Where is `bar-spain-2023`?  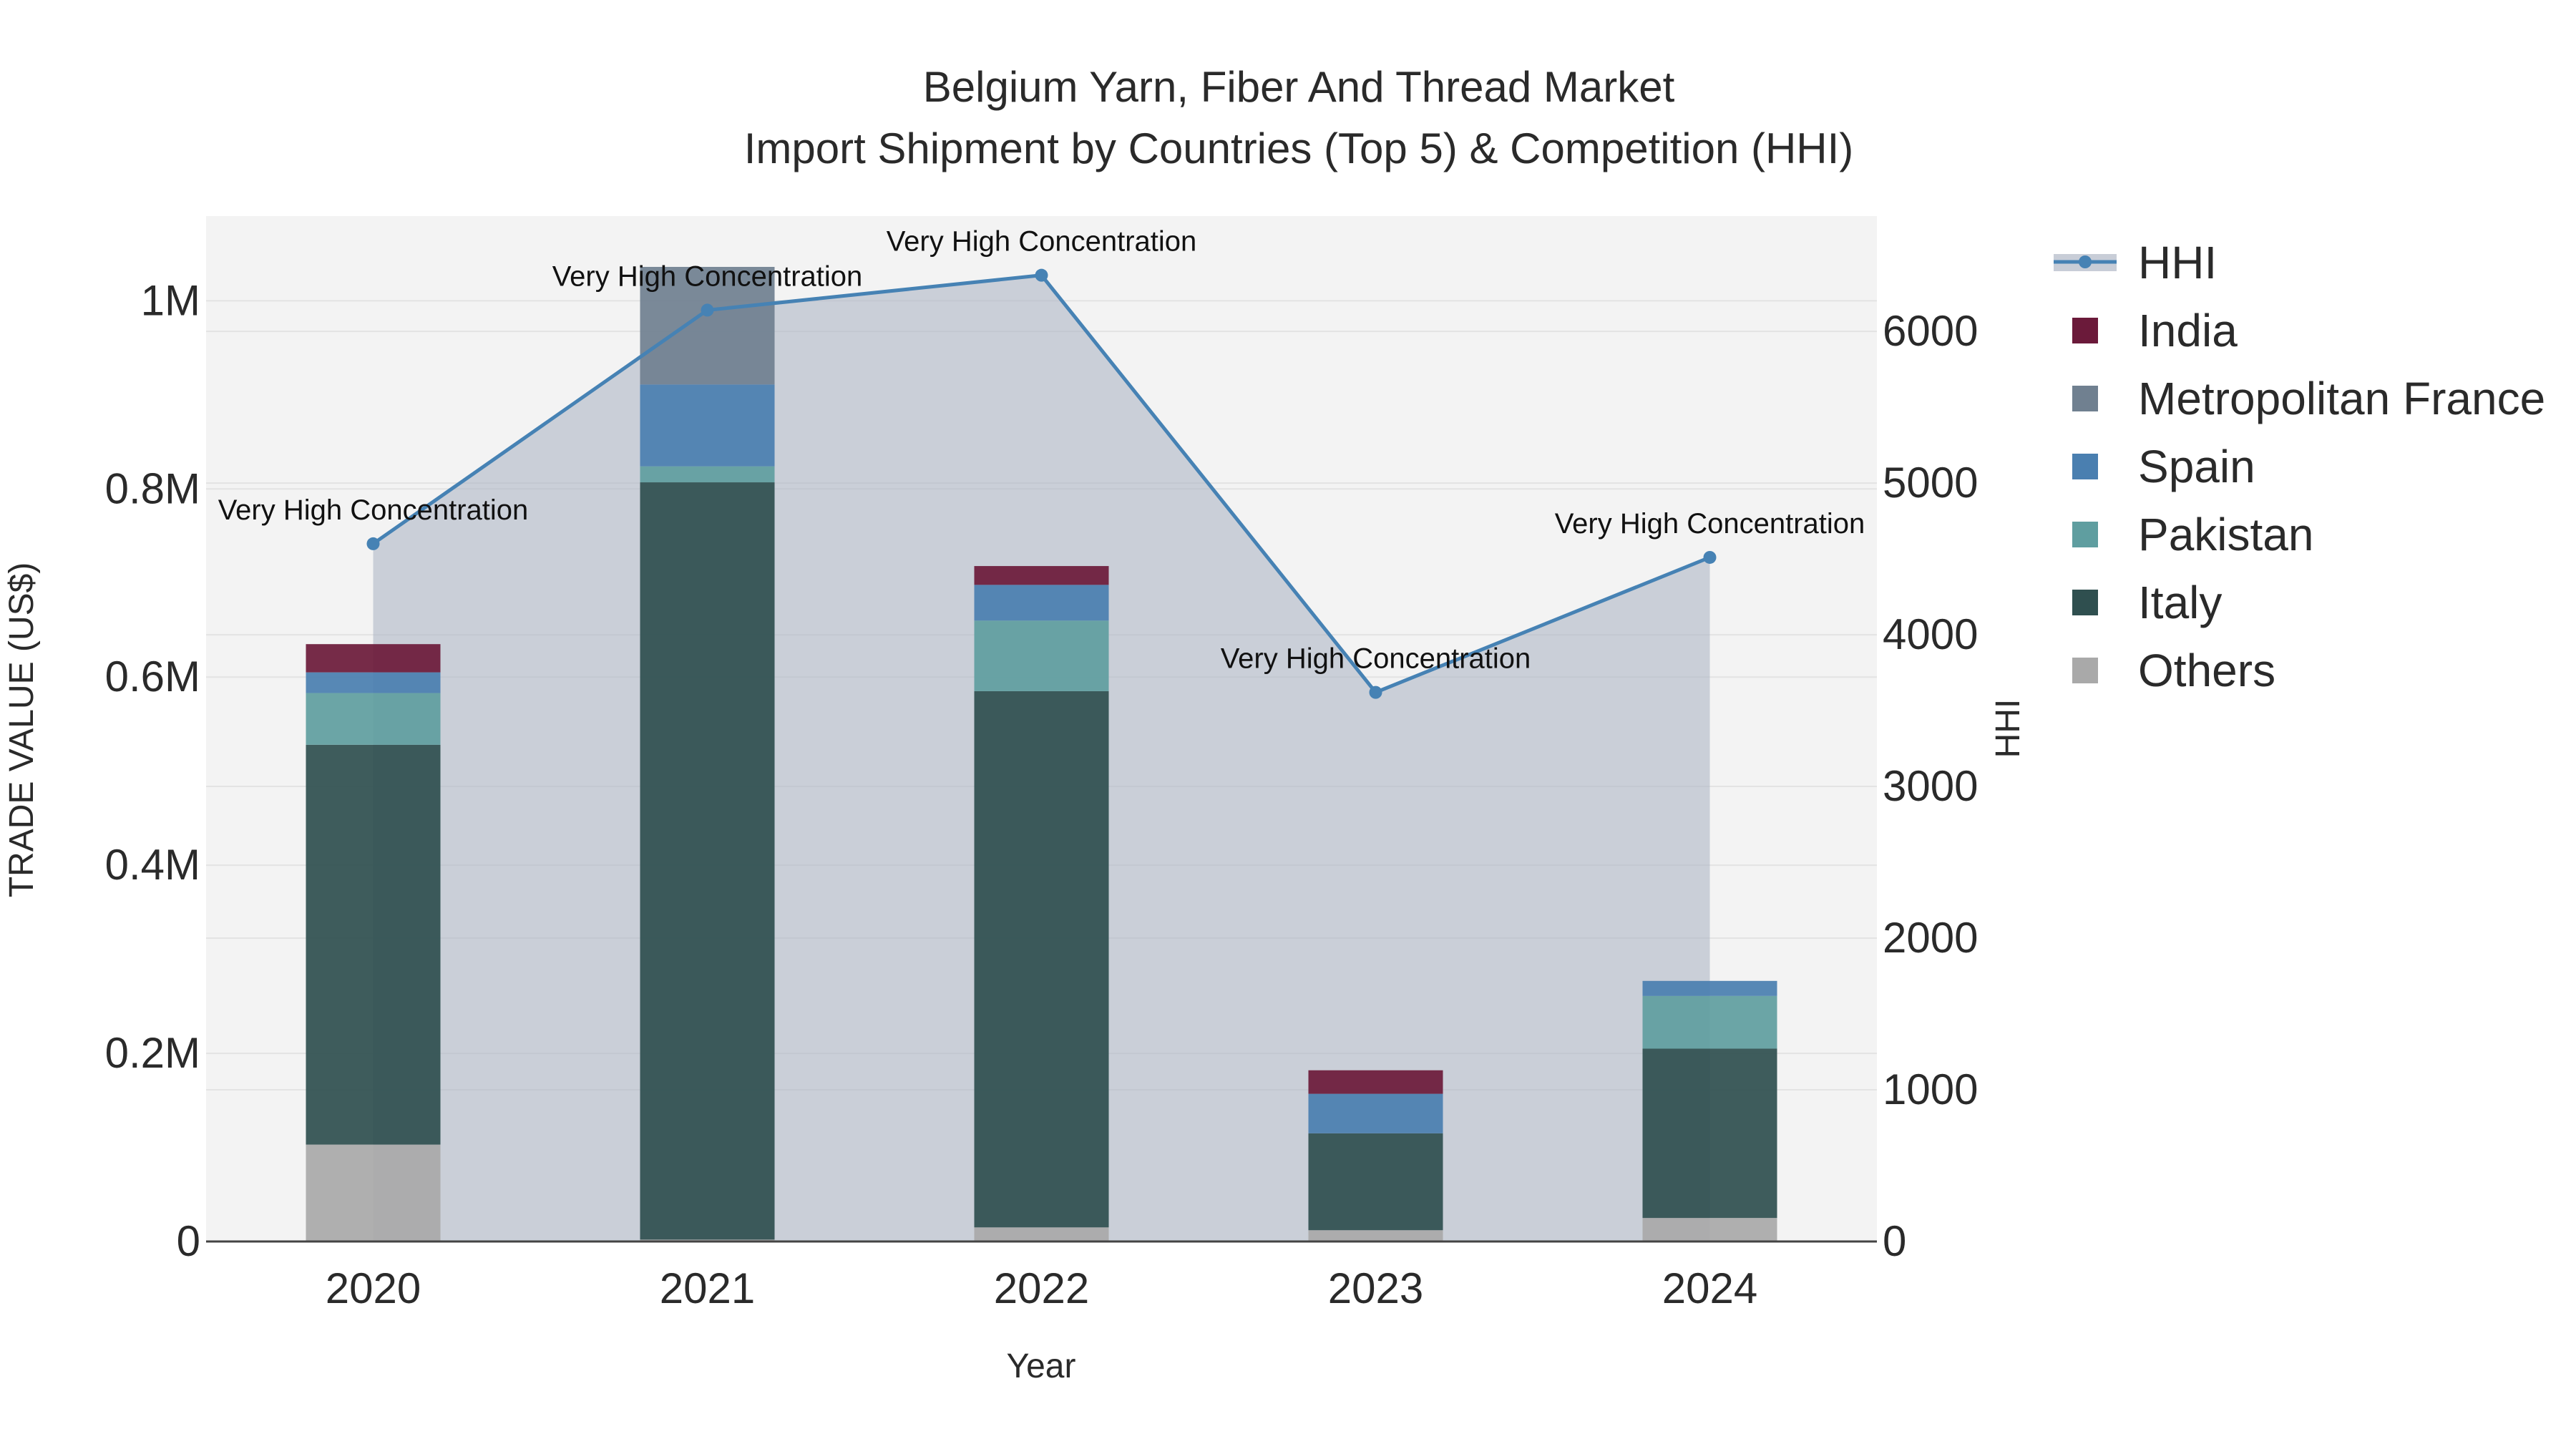
bar-spain-2023 is located at coordinates (1375, 1113).